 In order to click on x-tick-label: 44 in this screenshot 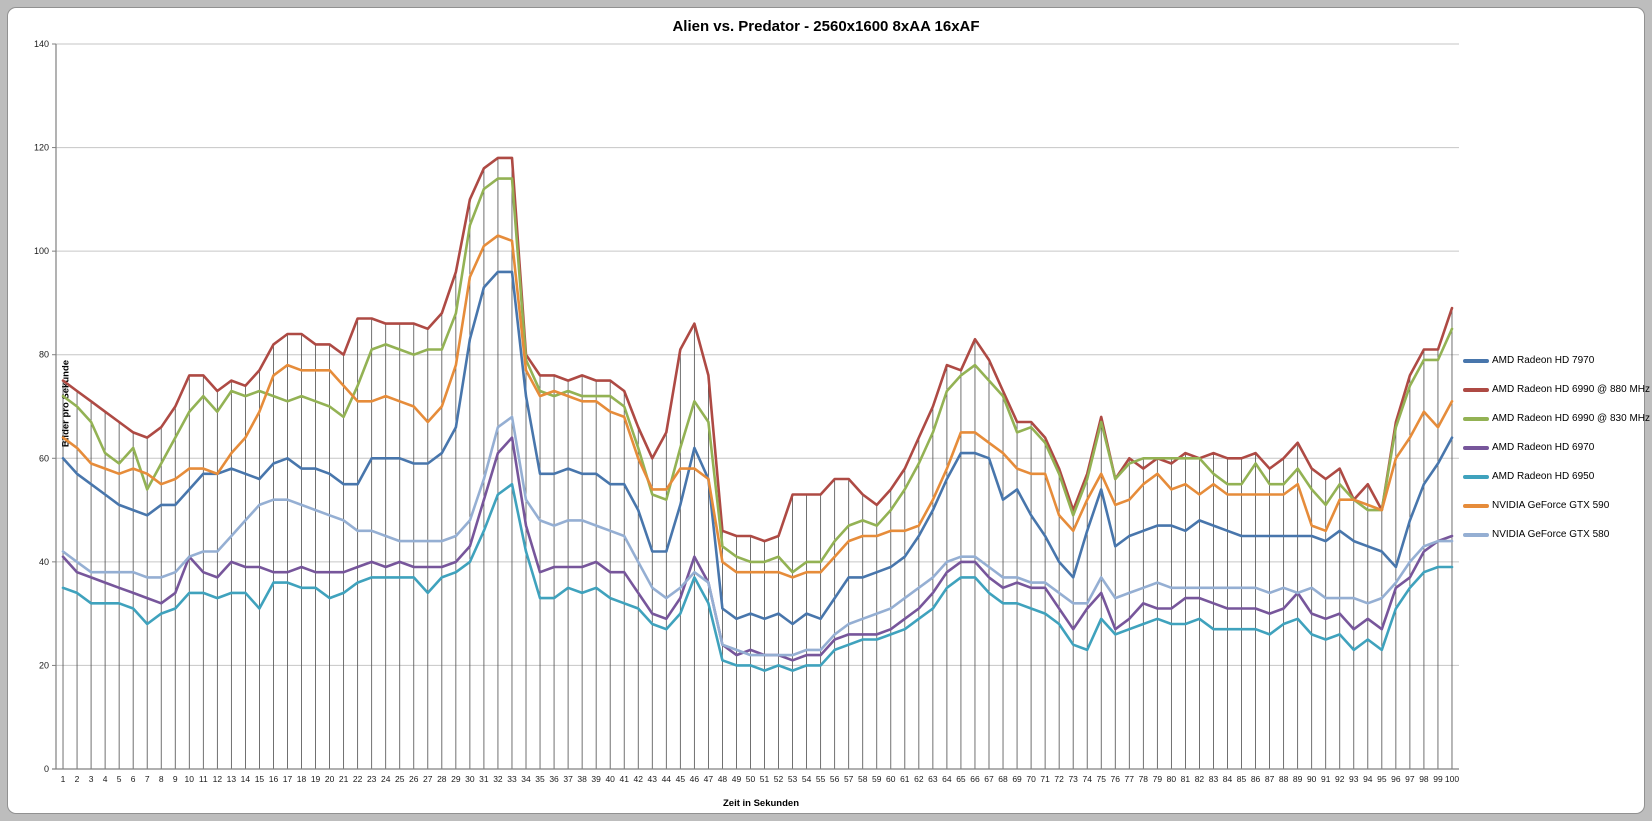, I will do `click(667, 779)`.